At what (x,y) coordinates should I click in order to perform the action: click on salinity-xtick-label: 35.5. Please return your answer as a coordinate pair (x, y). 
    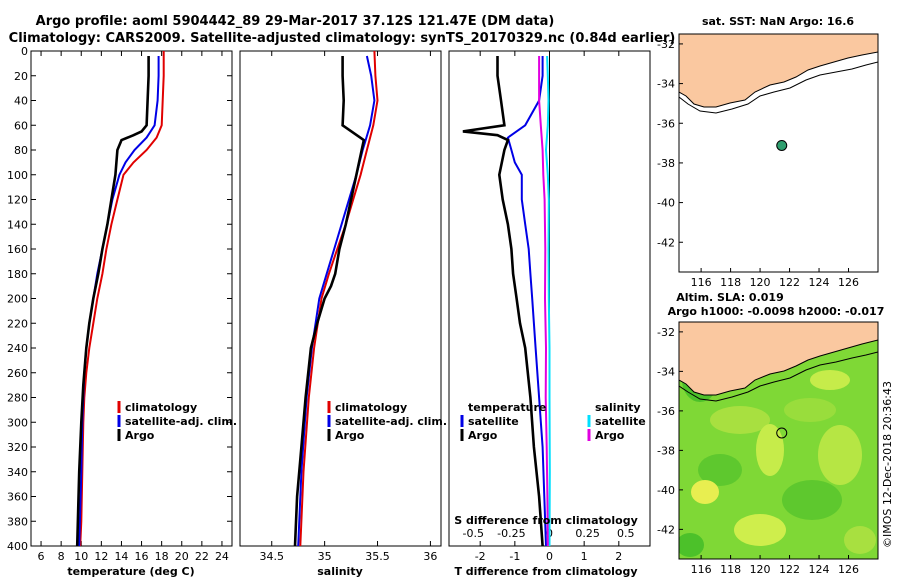
    Looking at the image, I should click on (377, 556).